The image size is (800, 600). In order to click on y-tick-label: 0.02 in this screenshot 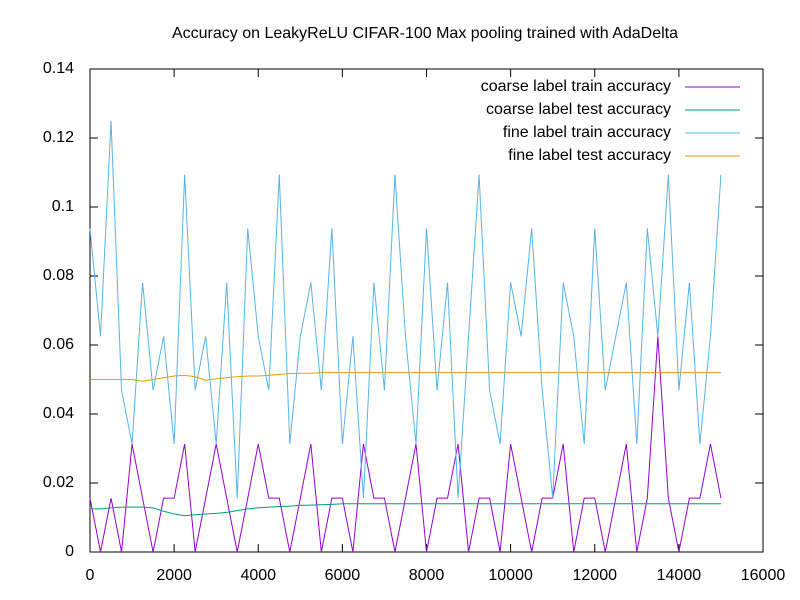, I will do `click(58, 482)`.